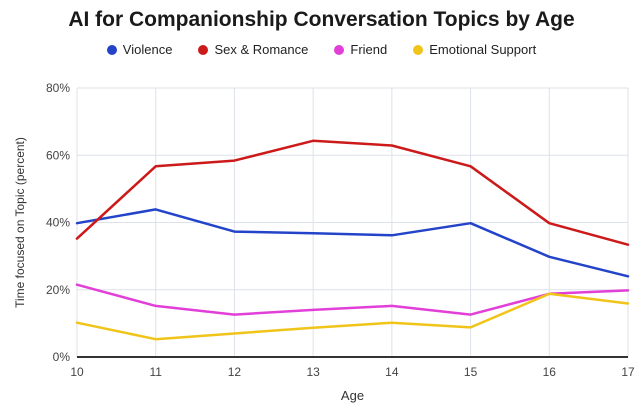  What do you see at coordinates (369, 49) in the screenshot?
I see `legend-label-friend: Friend` at bounding box center [369, 49].